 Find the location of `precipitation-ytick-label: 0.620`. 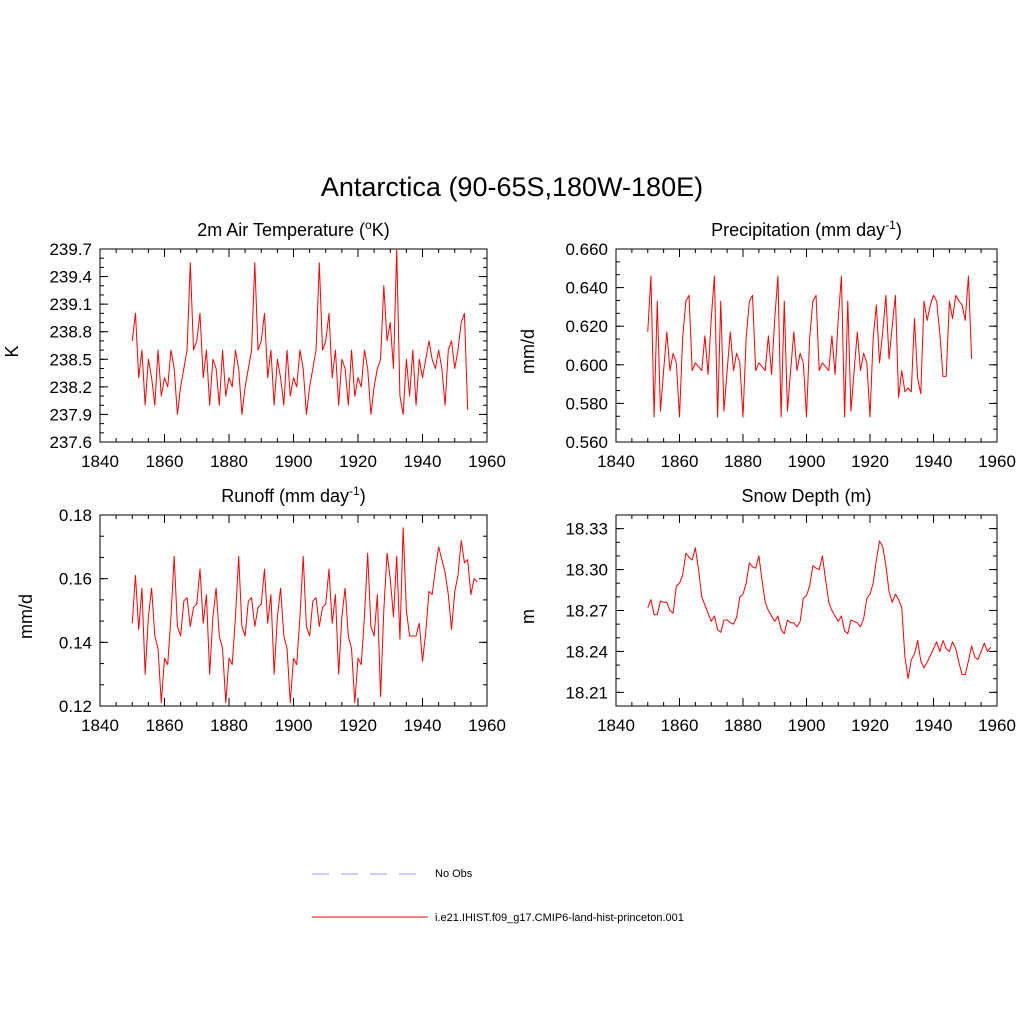

precipitation-ytick-label: 0.620 is located at coordinates (586, 326).